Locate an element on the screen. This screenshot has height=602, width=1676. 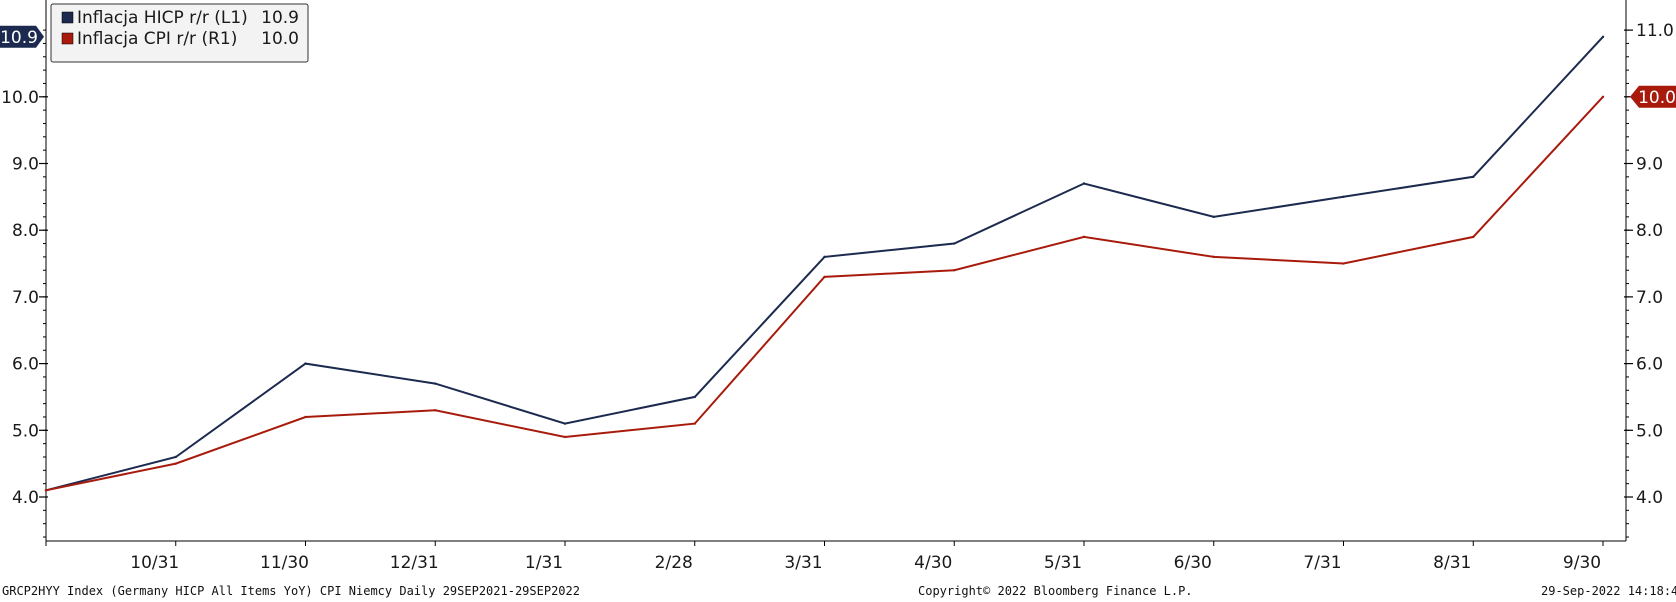
x-tick-label: 1/31 is located at coordinates (544, 563).